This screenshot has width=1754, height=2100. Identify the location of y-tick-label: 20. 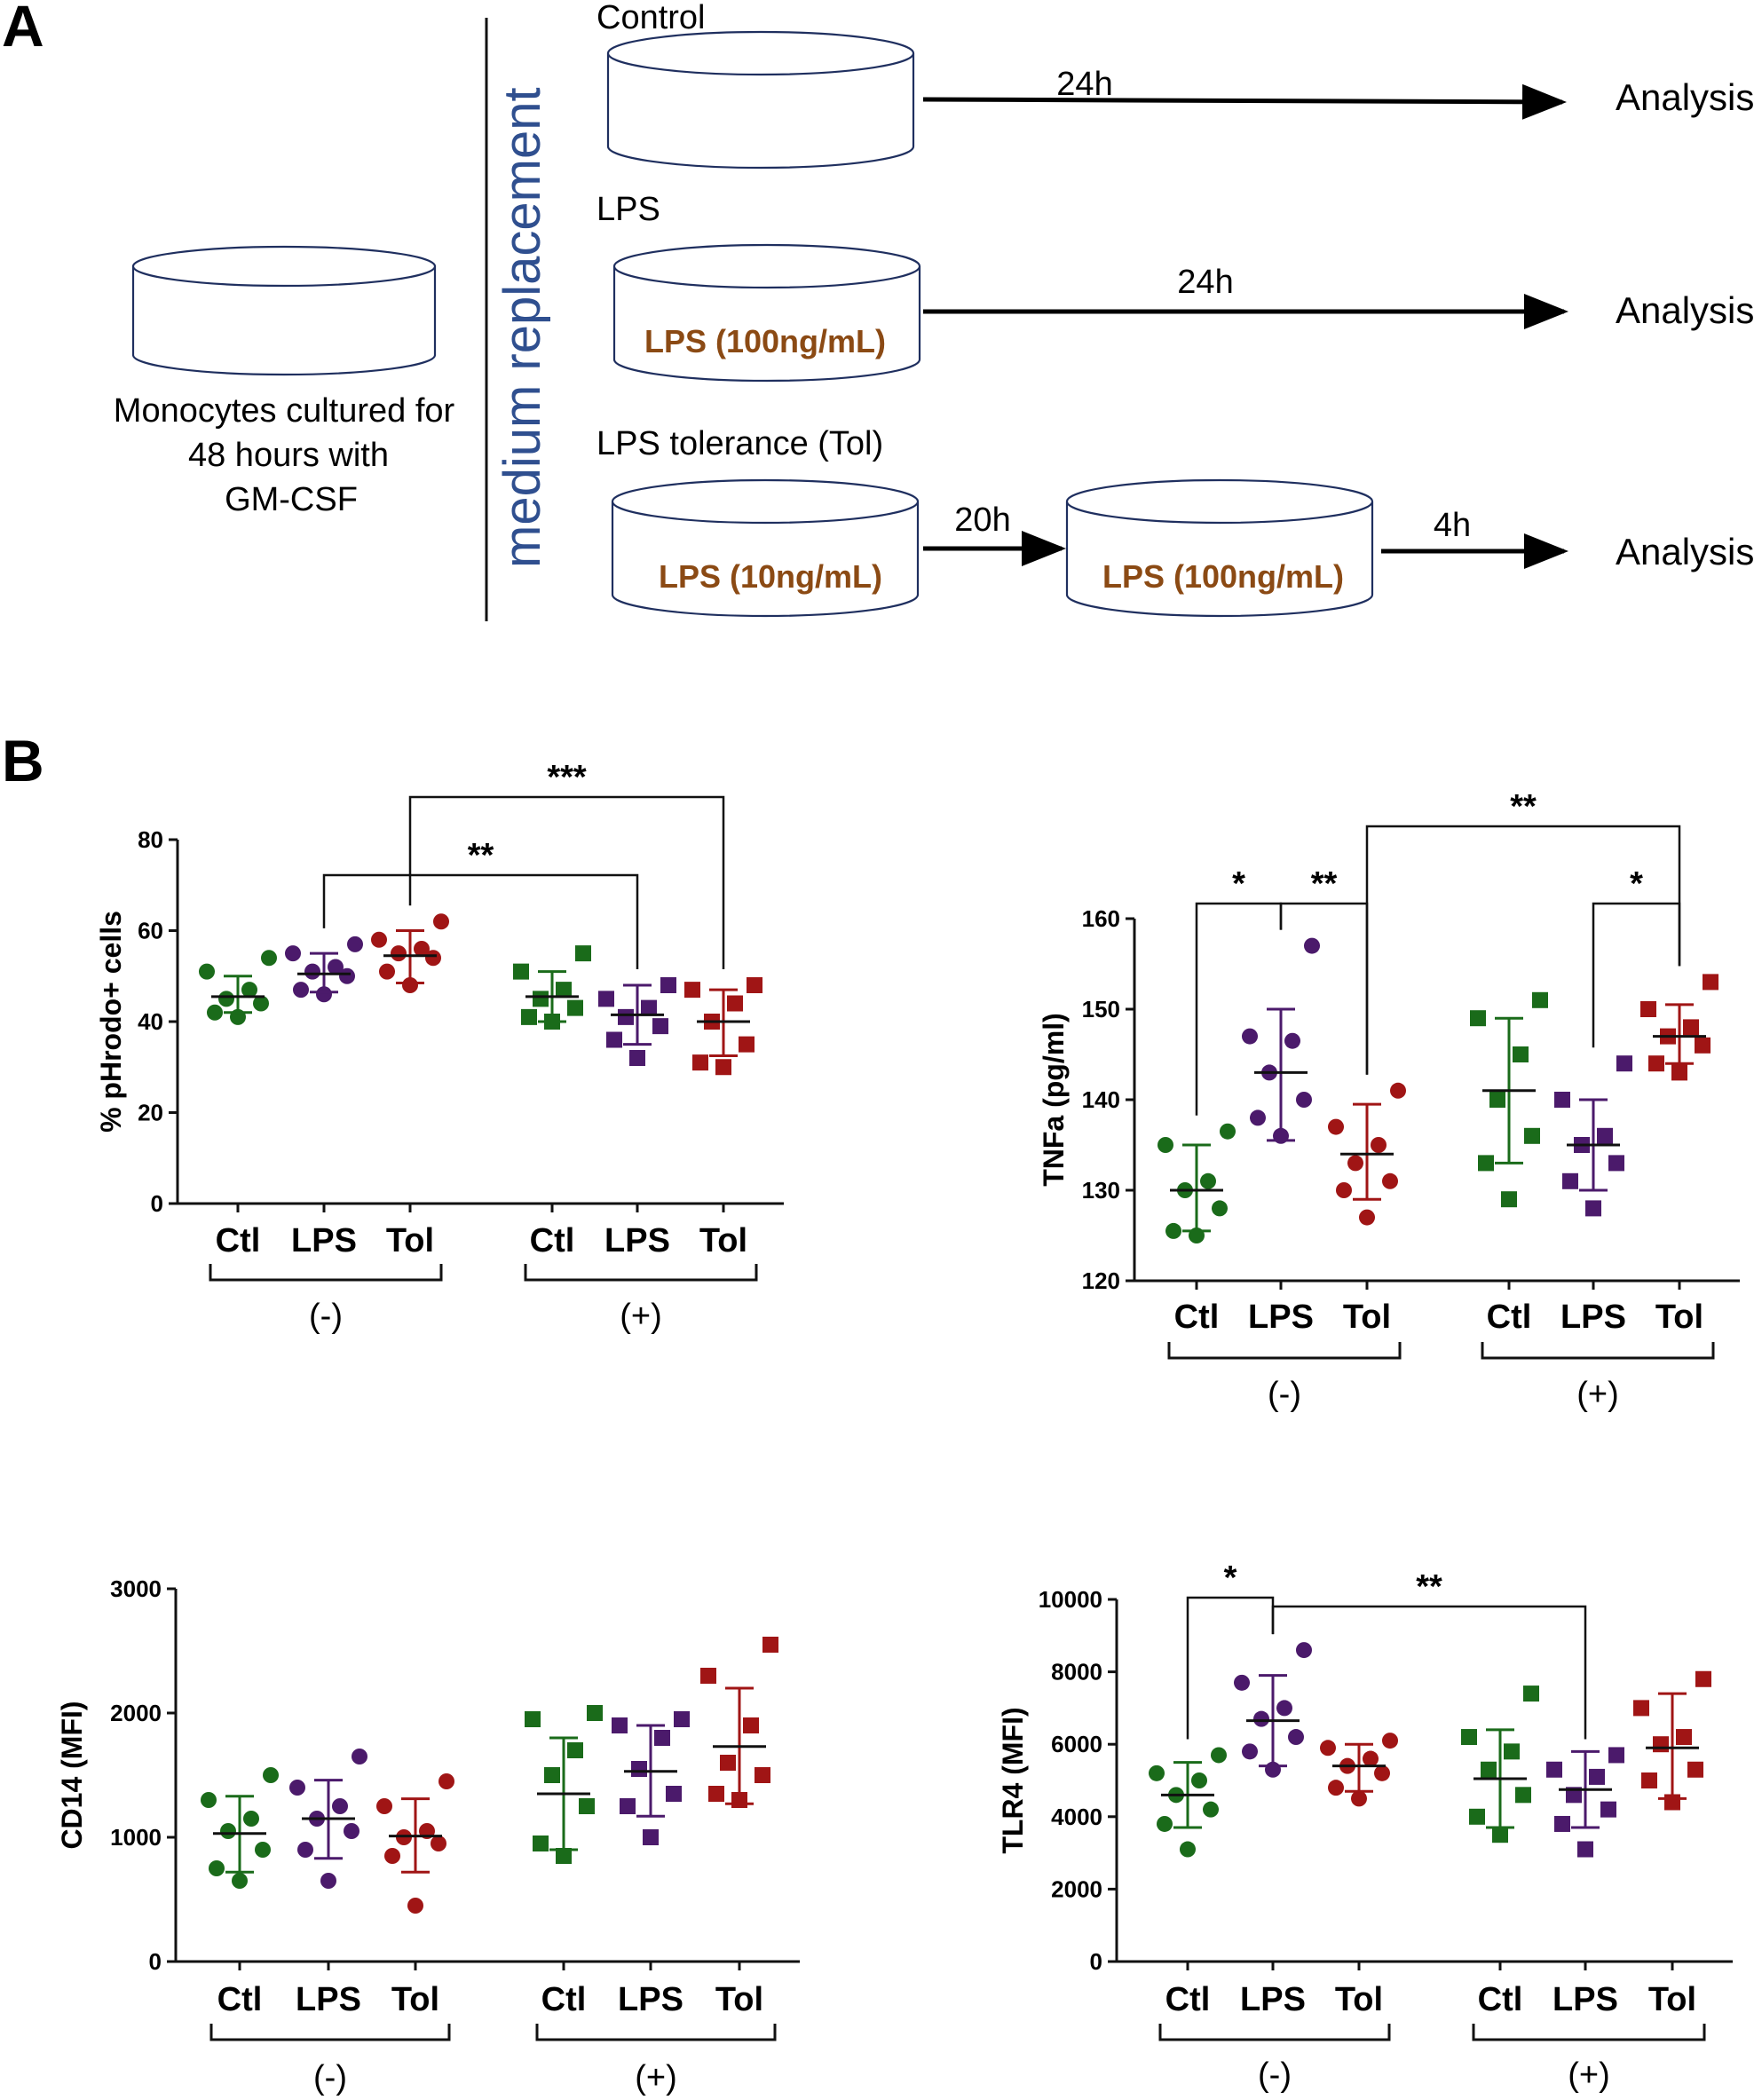
(150, 1113).